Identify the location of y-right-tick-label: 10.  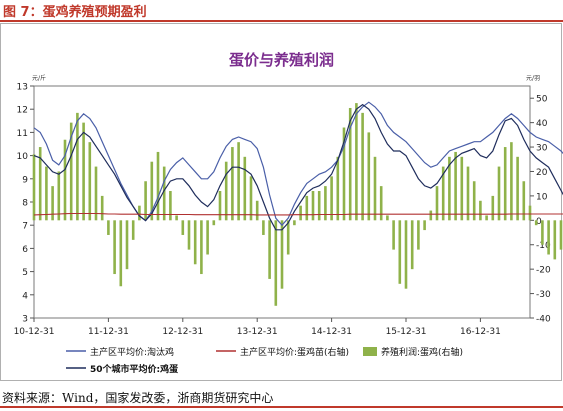
(542, 197).